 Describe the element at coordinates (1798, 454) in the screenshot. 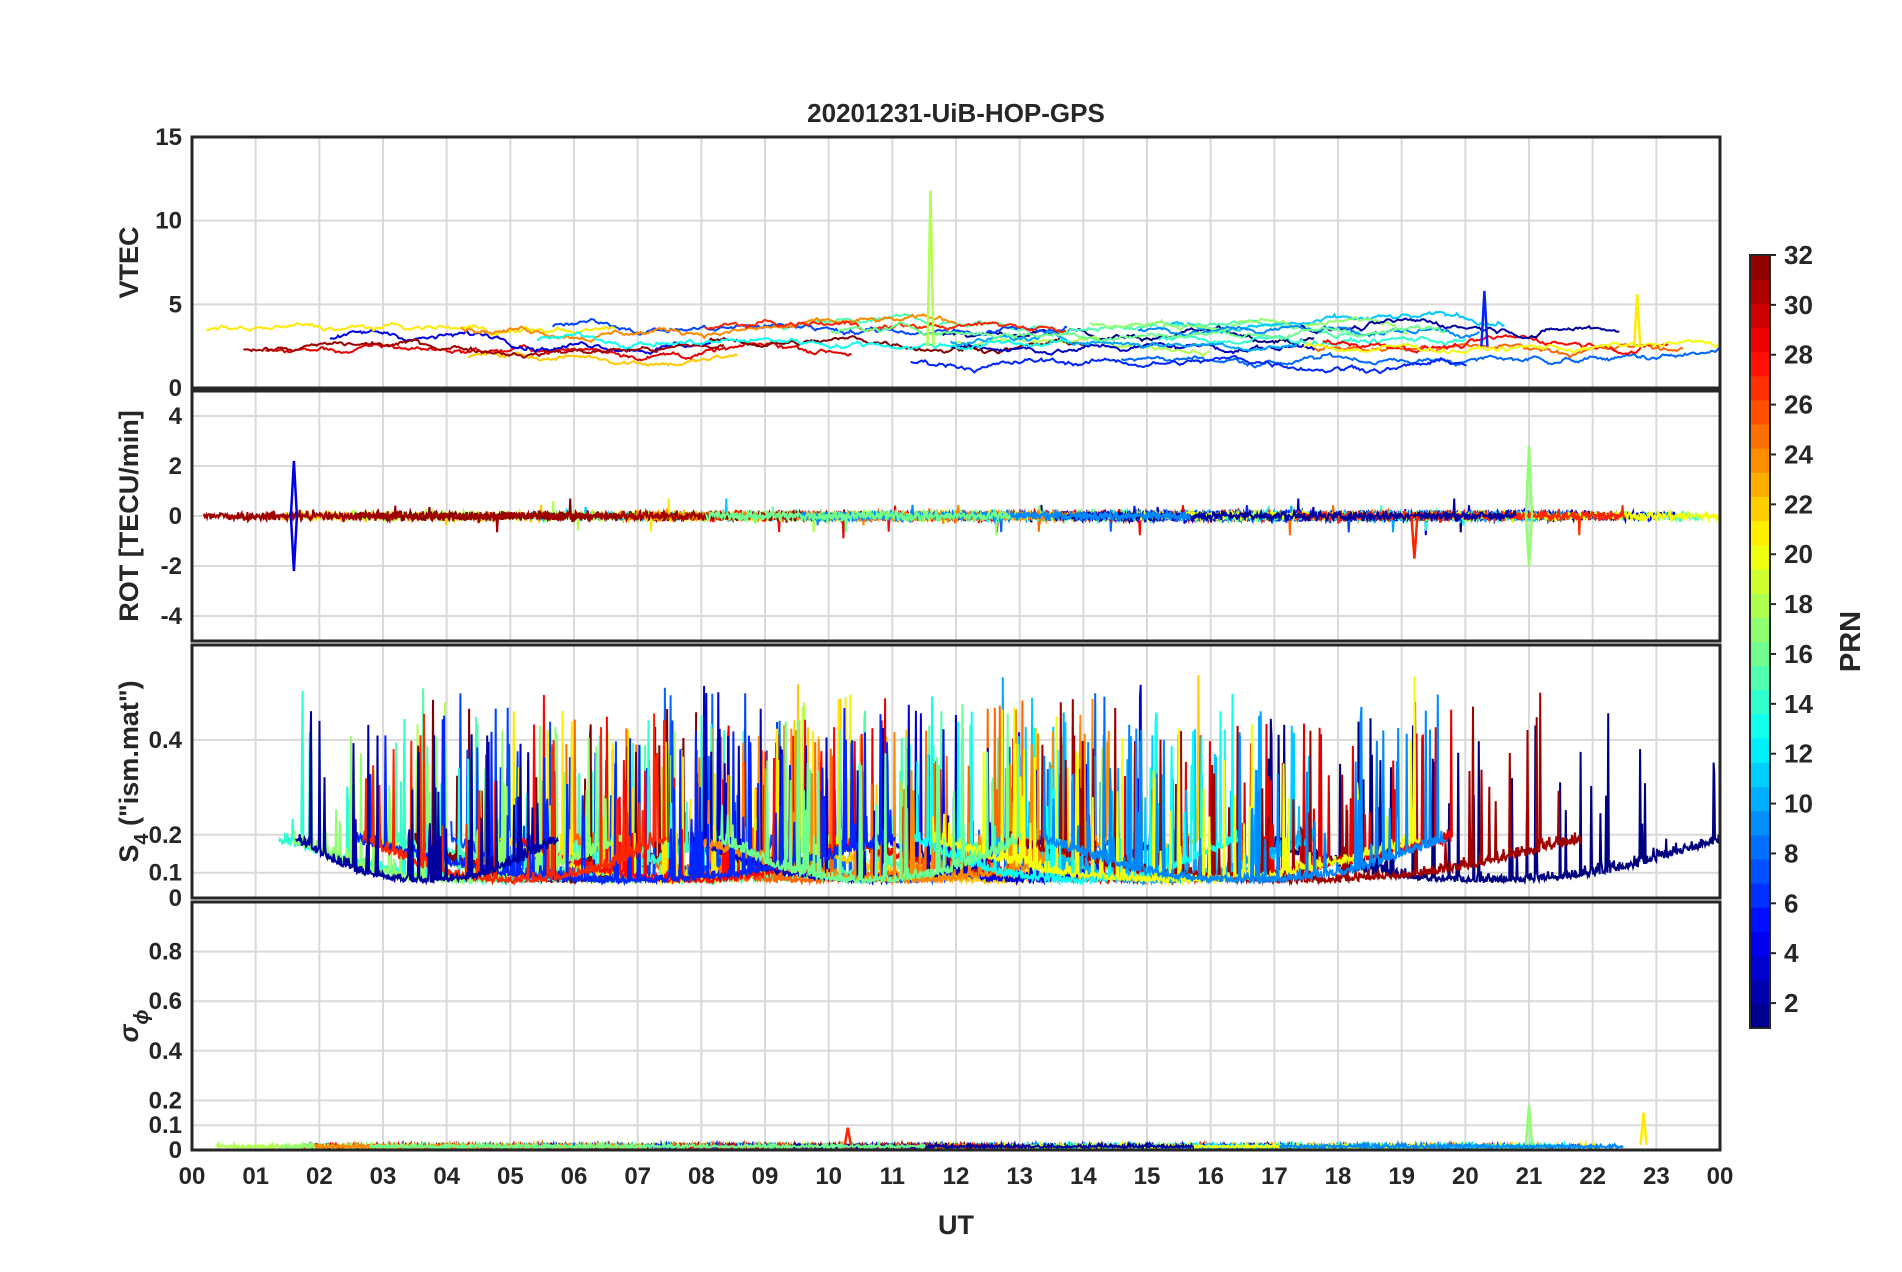

I see `colorbar-tick-label: 24` at that location.